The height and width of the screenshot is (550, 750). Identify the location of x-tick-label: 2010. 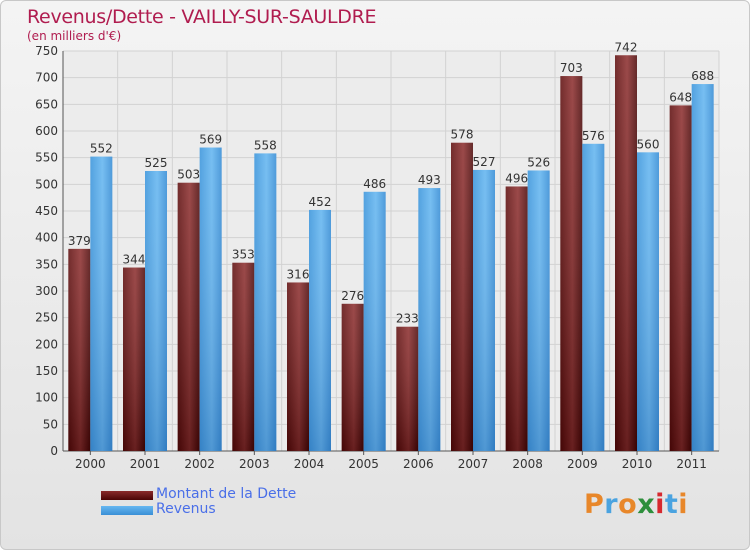
(637, 464).